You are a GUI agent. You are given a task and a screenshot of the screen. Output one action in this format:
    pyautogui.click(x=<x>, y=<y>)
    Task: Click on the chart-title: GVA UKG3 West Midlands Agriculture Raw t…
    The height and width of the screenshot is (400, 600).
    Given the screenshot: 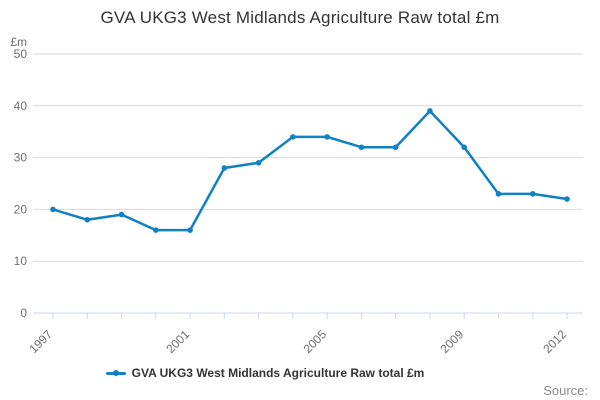 What is the action you would take?
    pyautogui.click(x=300, y=17)
    